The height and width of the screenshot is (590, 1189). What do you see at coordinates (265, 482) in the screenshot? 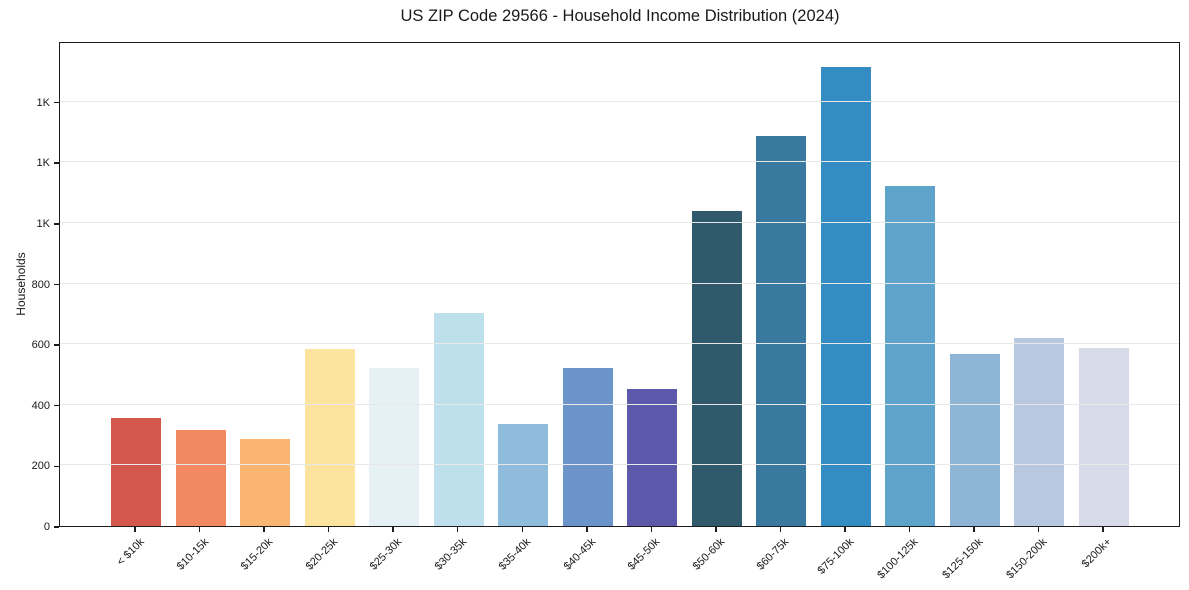
I see `bar--15-20k` at bounding box center [265, 482].